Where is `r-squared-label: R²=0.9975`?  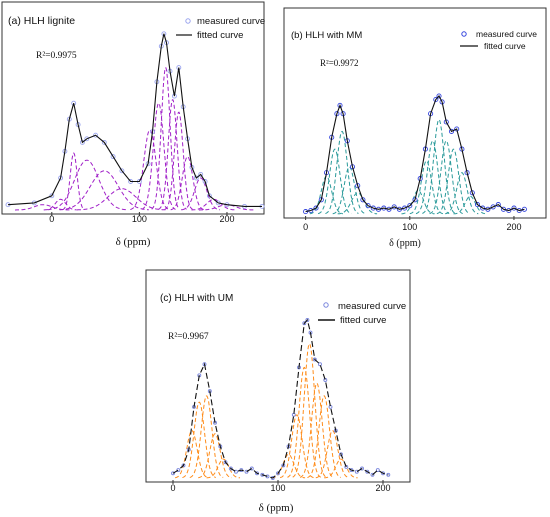
r-squared-label: R²=0.9975 is located at coordinates (56, 56).